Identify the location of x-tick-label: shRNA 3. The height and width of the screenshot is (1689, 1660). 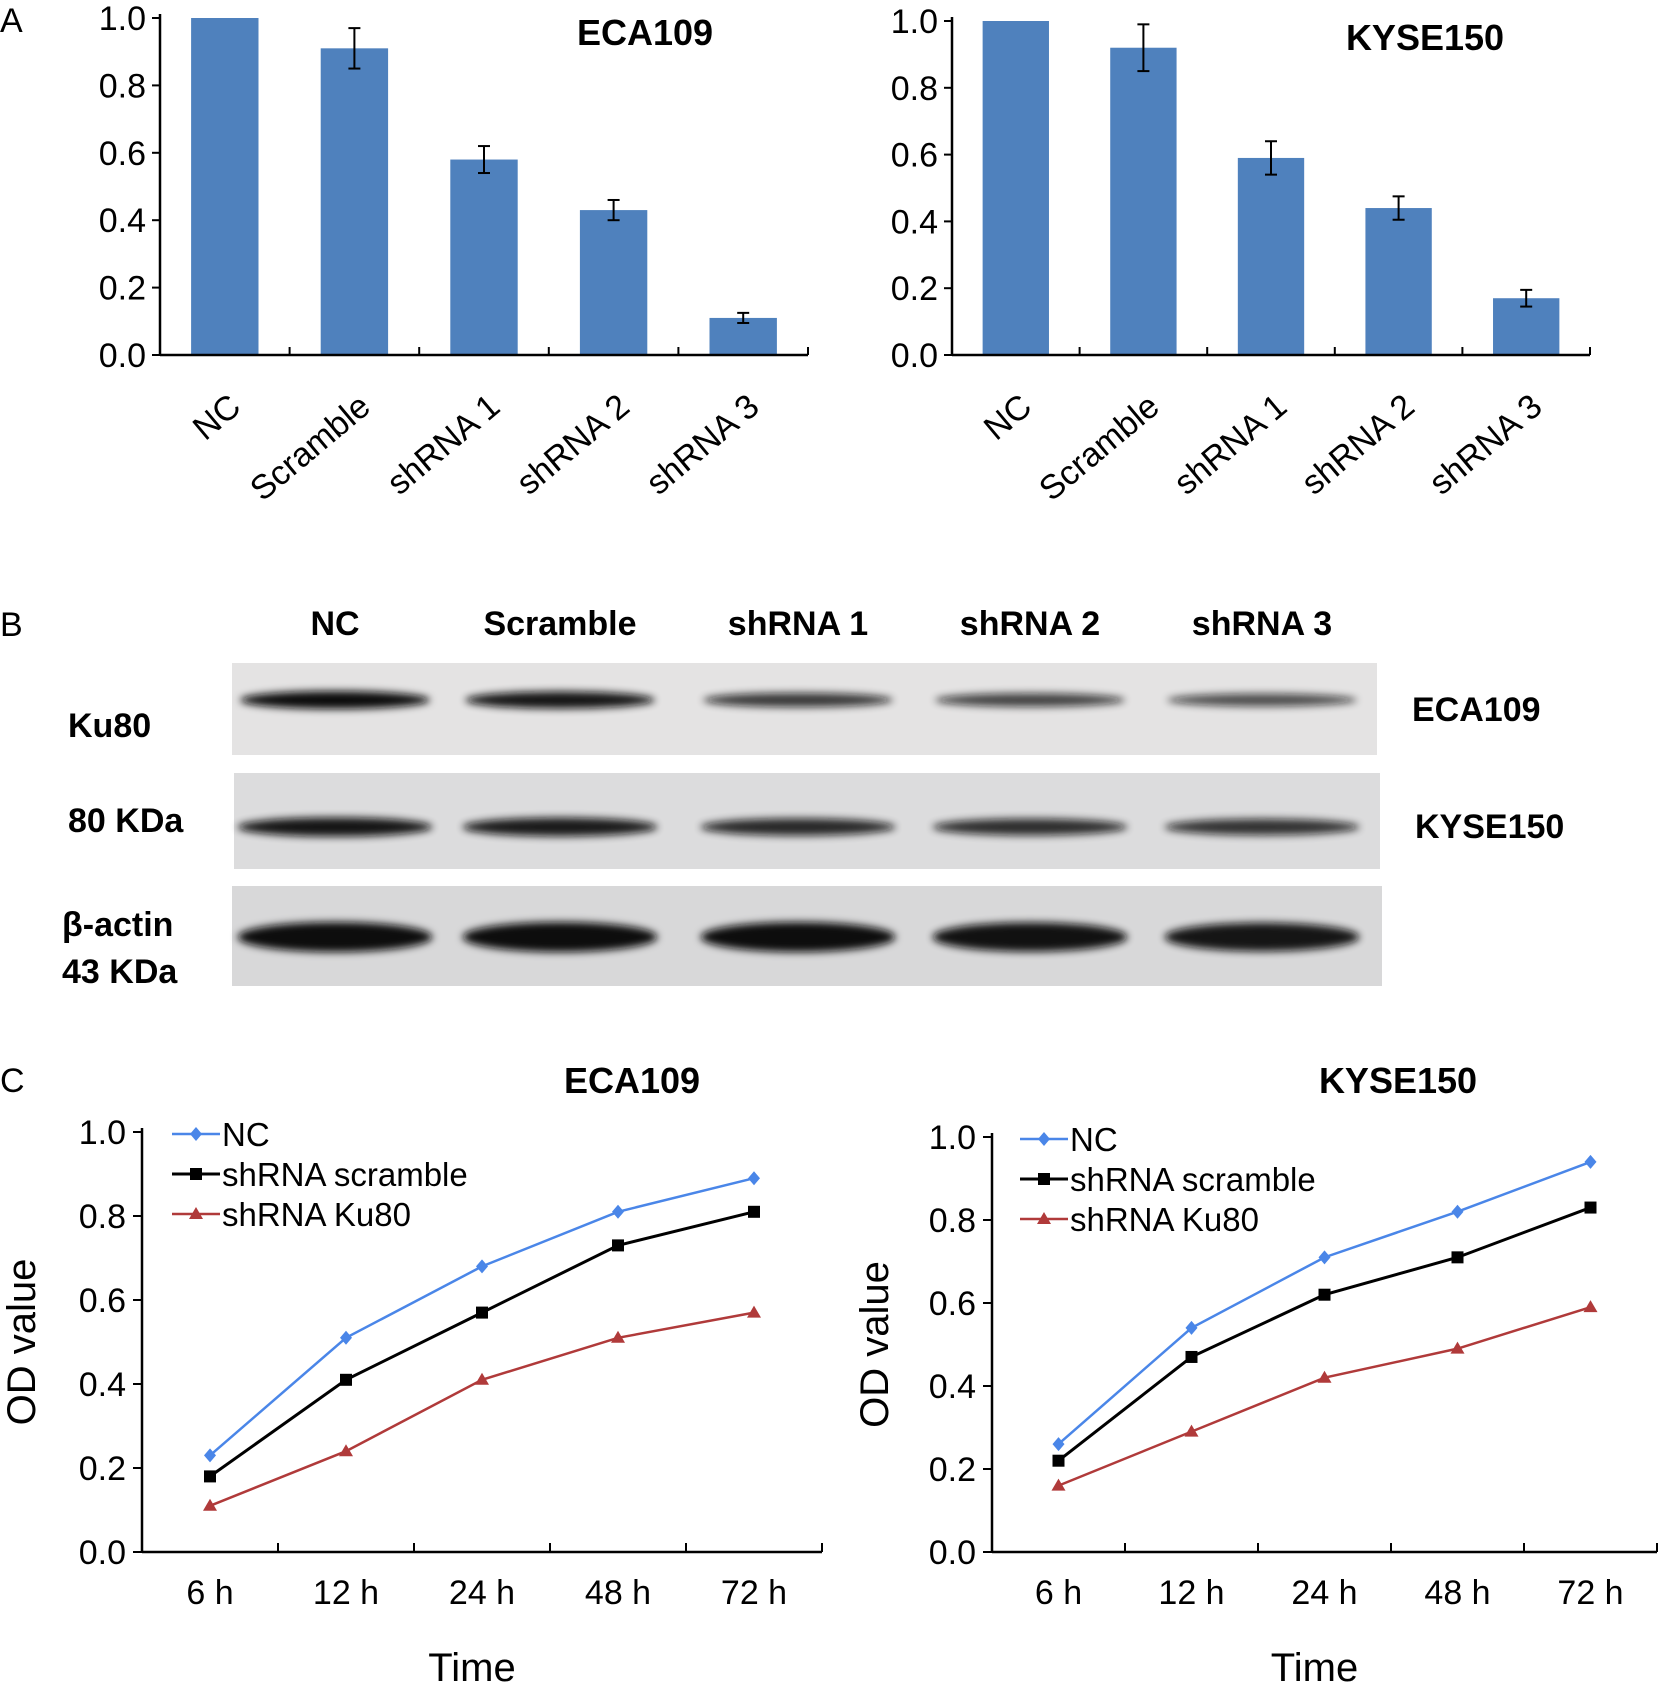
(1485, 444).